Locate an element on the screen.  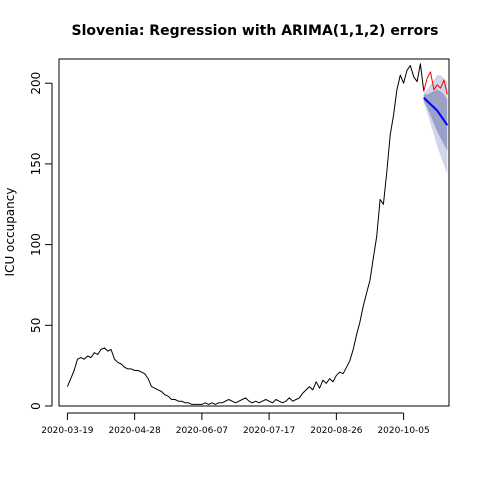
x-tick-label: 2020-03-19 is located at coordinates (67, 431).